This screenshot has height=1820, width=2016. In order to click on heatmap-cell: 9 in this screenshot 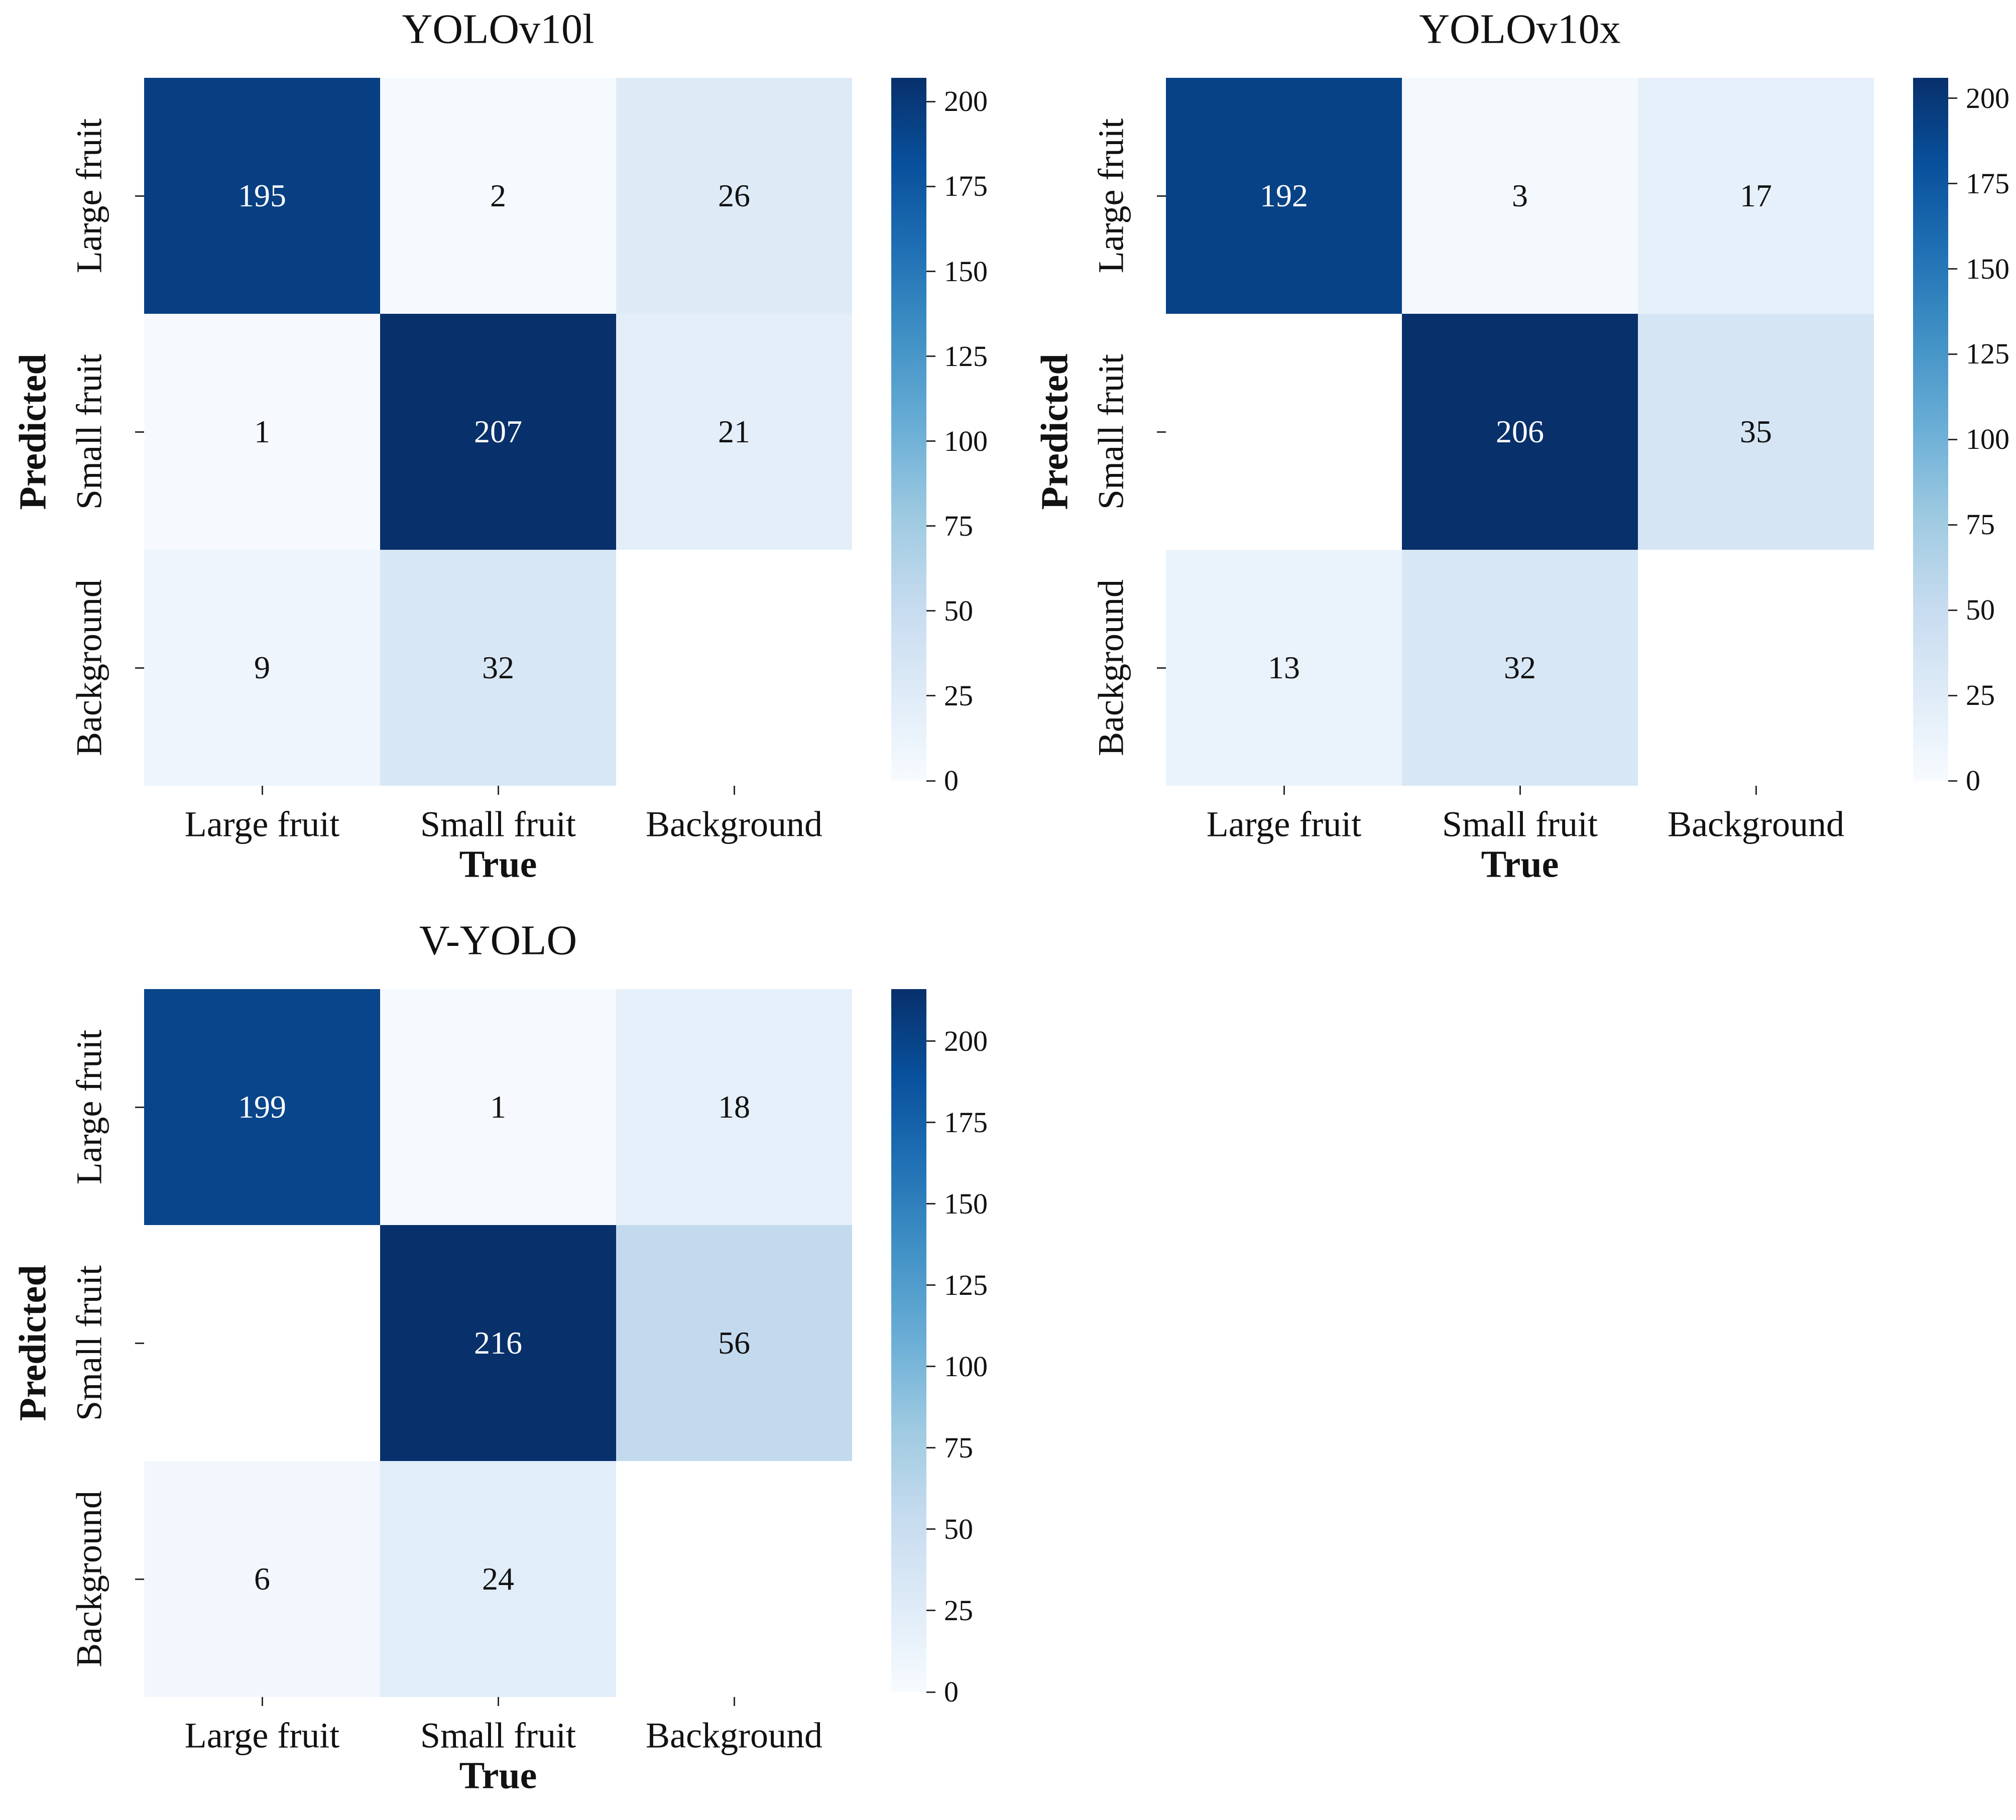, I will do `click(262, 668)`.